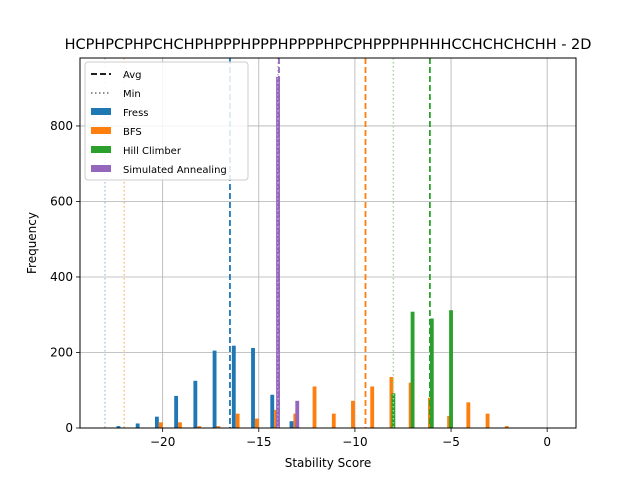 This screenshot has height=484, width=640. I want to click on y-tick-label: 0, so click(69, 428).